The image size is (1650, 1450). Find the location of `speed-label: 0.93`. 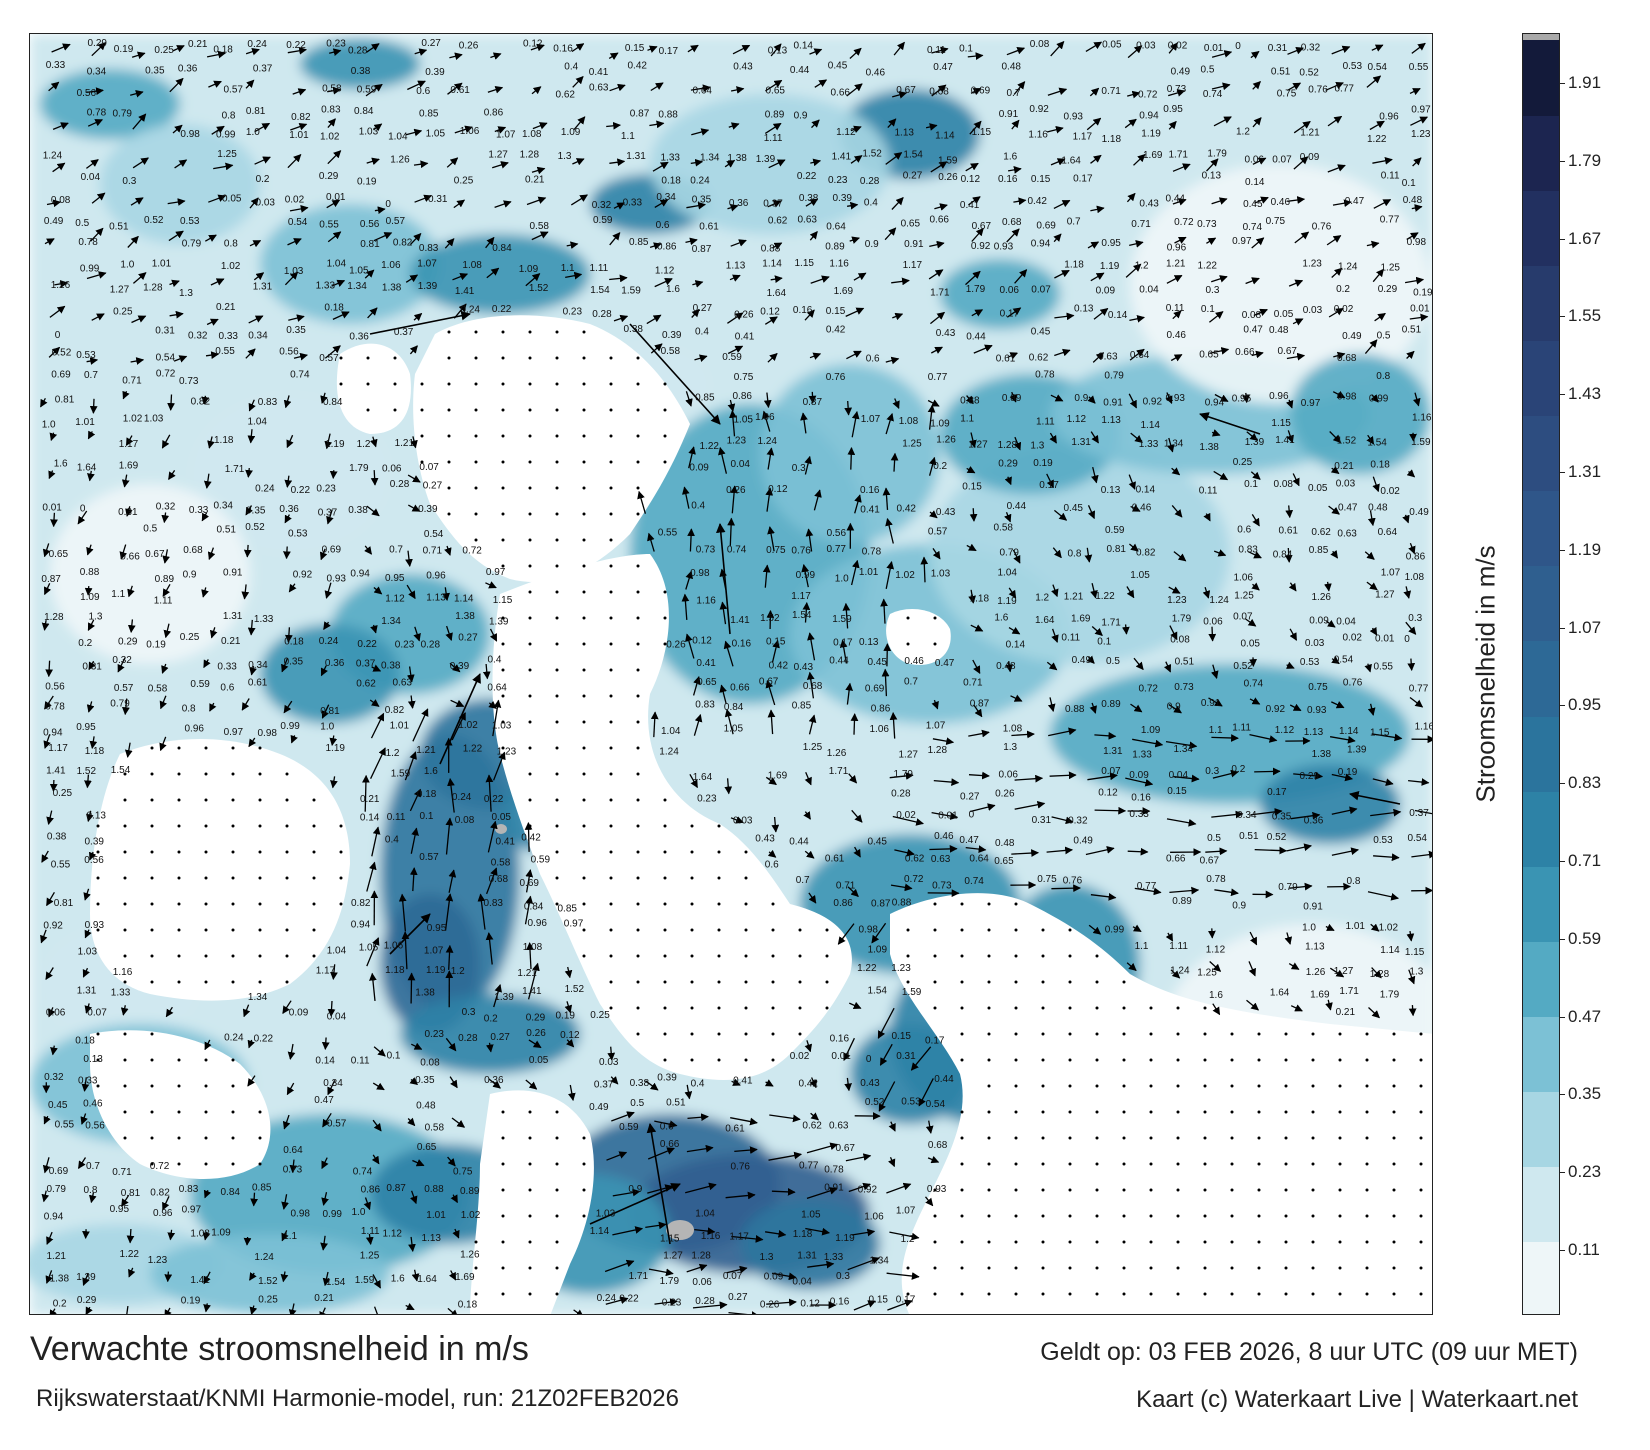

speed-label: 0.93 is located at coordinates (937, 1189).